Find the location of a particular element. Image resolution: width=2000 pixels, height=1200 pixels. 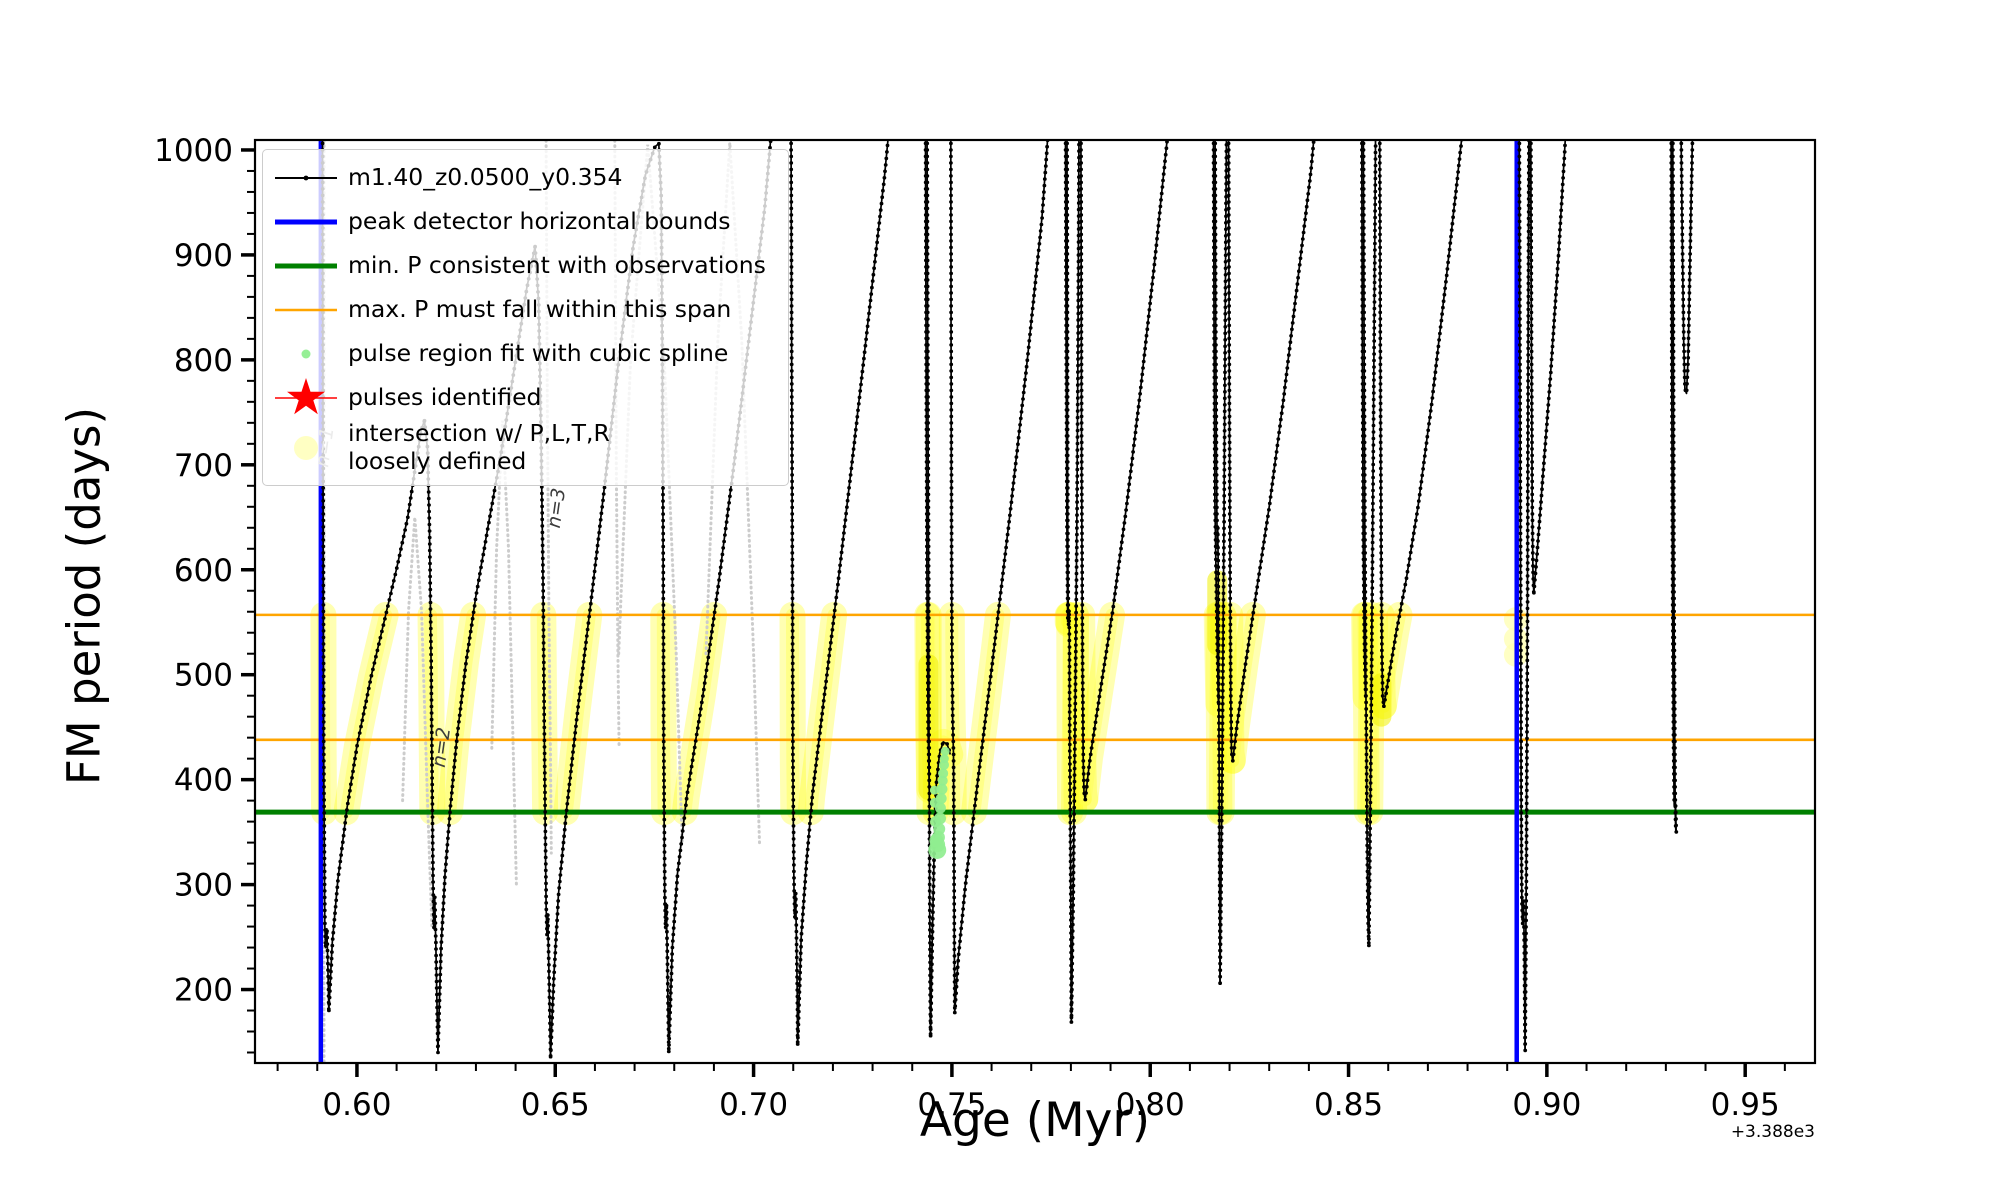

legend-label: peak detector horizontal bounds is located at coordinates (539, 221).